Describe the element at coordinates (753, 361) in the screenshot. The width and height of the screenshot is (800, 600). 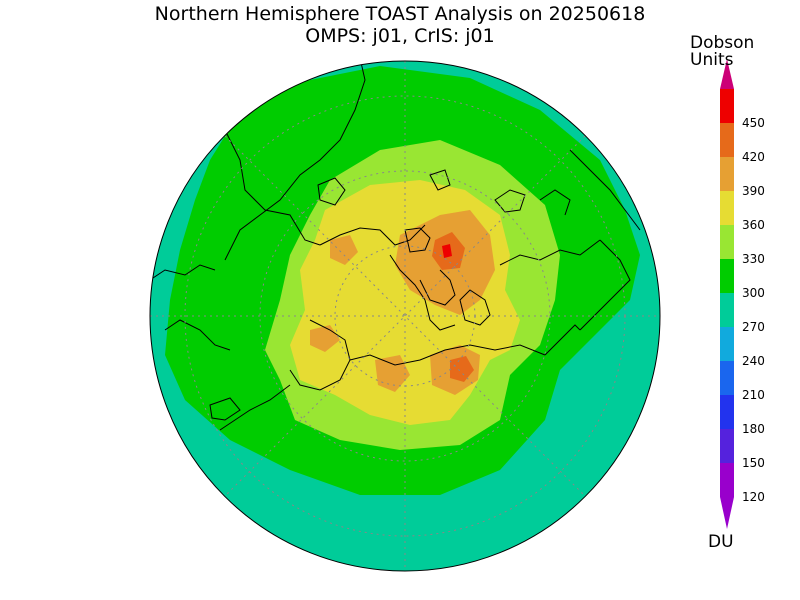
I see `colorbar-tick-label: 240` at that location.